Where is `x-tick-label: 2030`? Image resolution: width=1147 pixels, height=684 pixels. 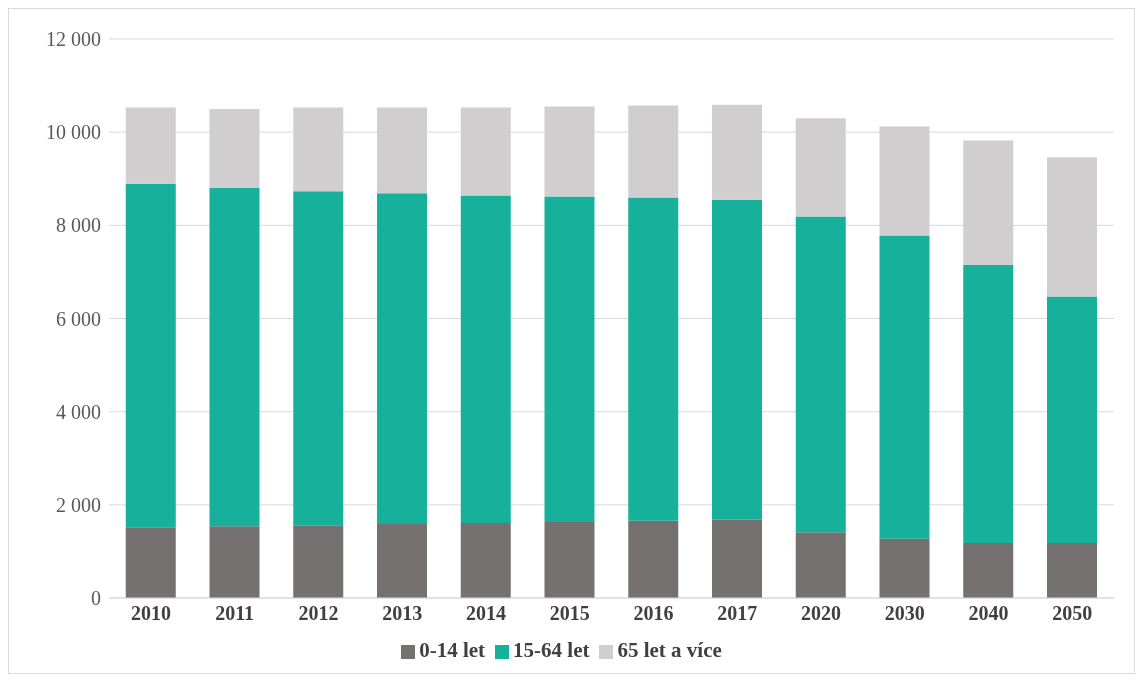 x-tick-label: 2030 is located at coordinates (904, 613).